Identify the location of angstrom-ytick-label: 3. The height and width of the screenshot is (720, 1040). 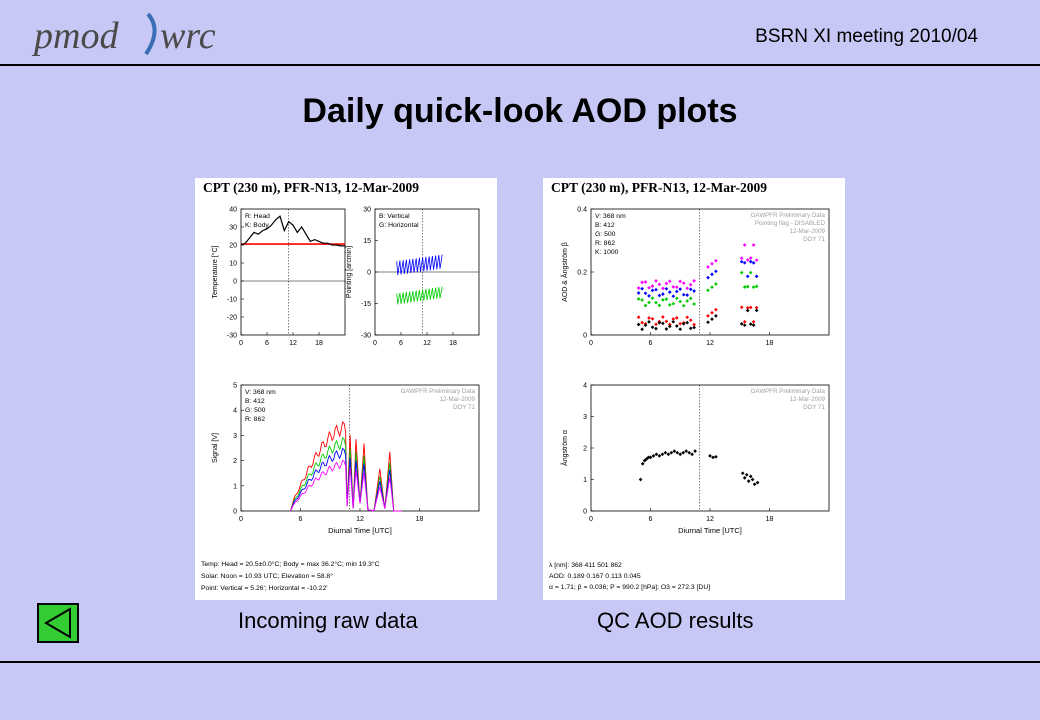
(585, 417).